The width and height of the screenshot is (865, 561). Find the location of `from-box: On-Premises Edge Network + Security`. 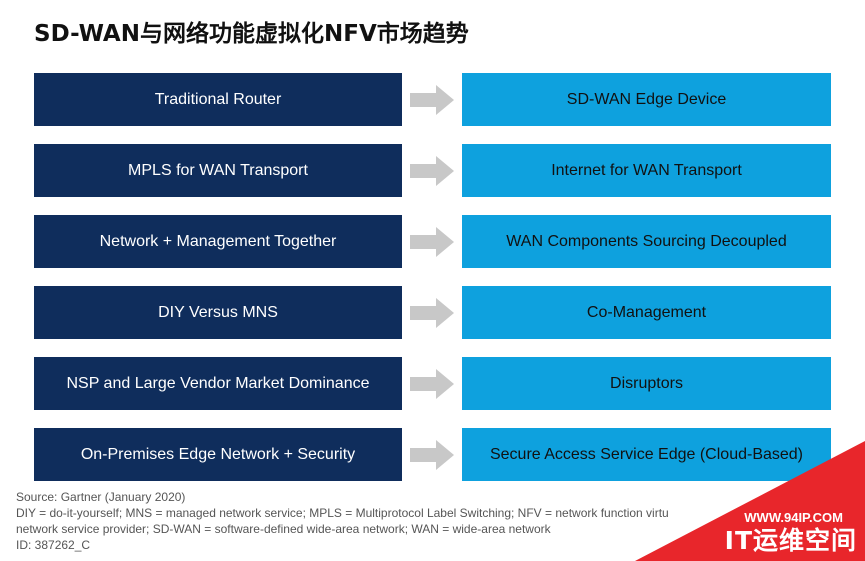

from-box: On-Premises Edge Network + Security is located at coordinates (218, 454).